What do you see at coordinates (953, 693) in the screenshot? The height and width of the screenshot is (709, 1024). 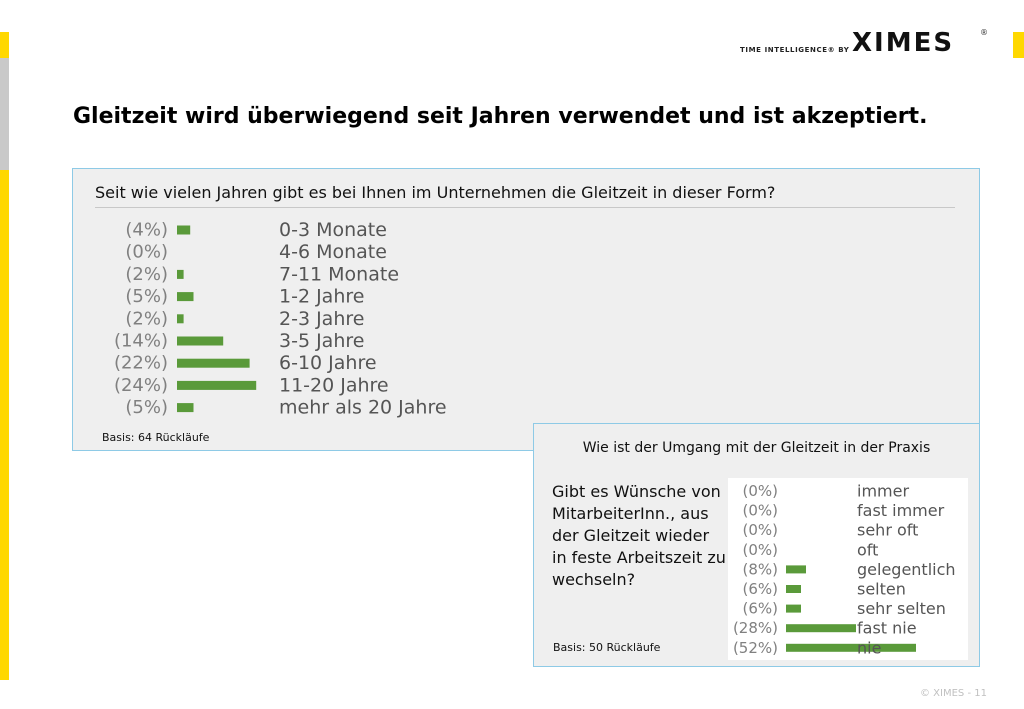 I see `page-footer: © XIMES - 11` at bounding box center [953, 693].